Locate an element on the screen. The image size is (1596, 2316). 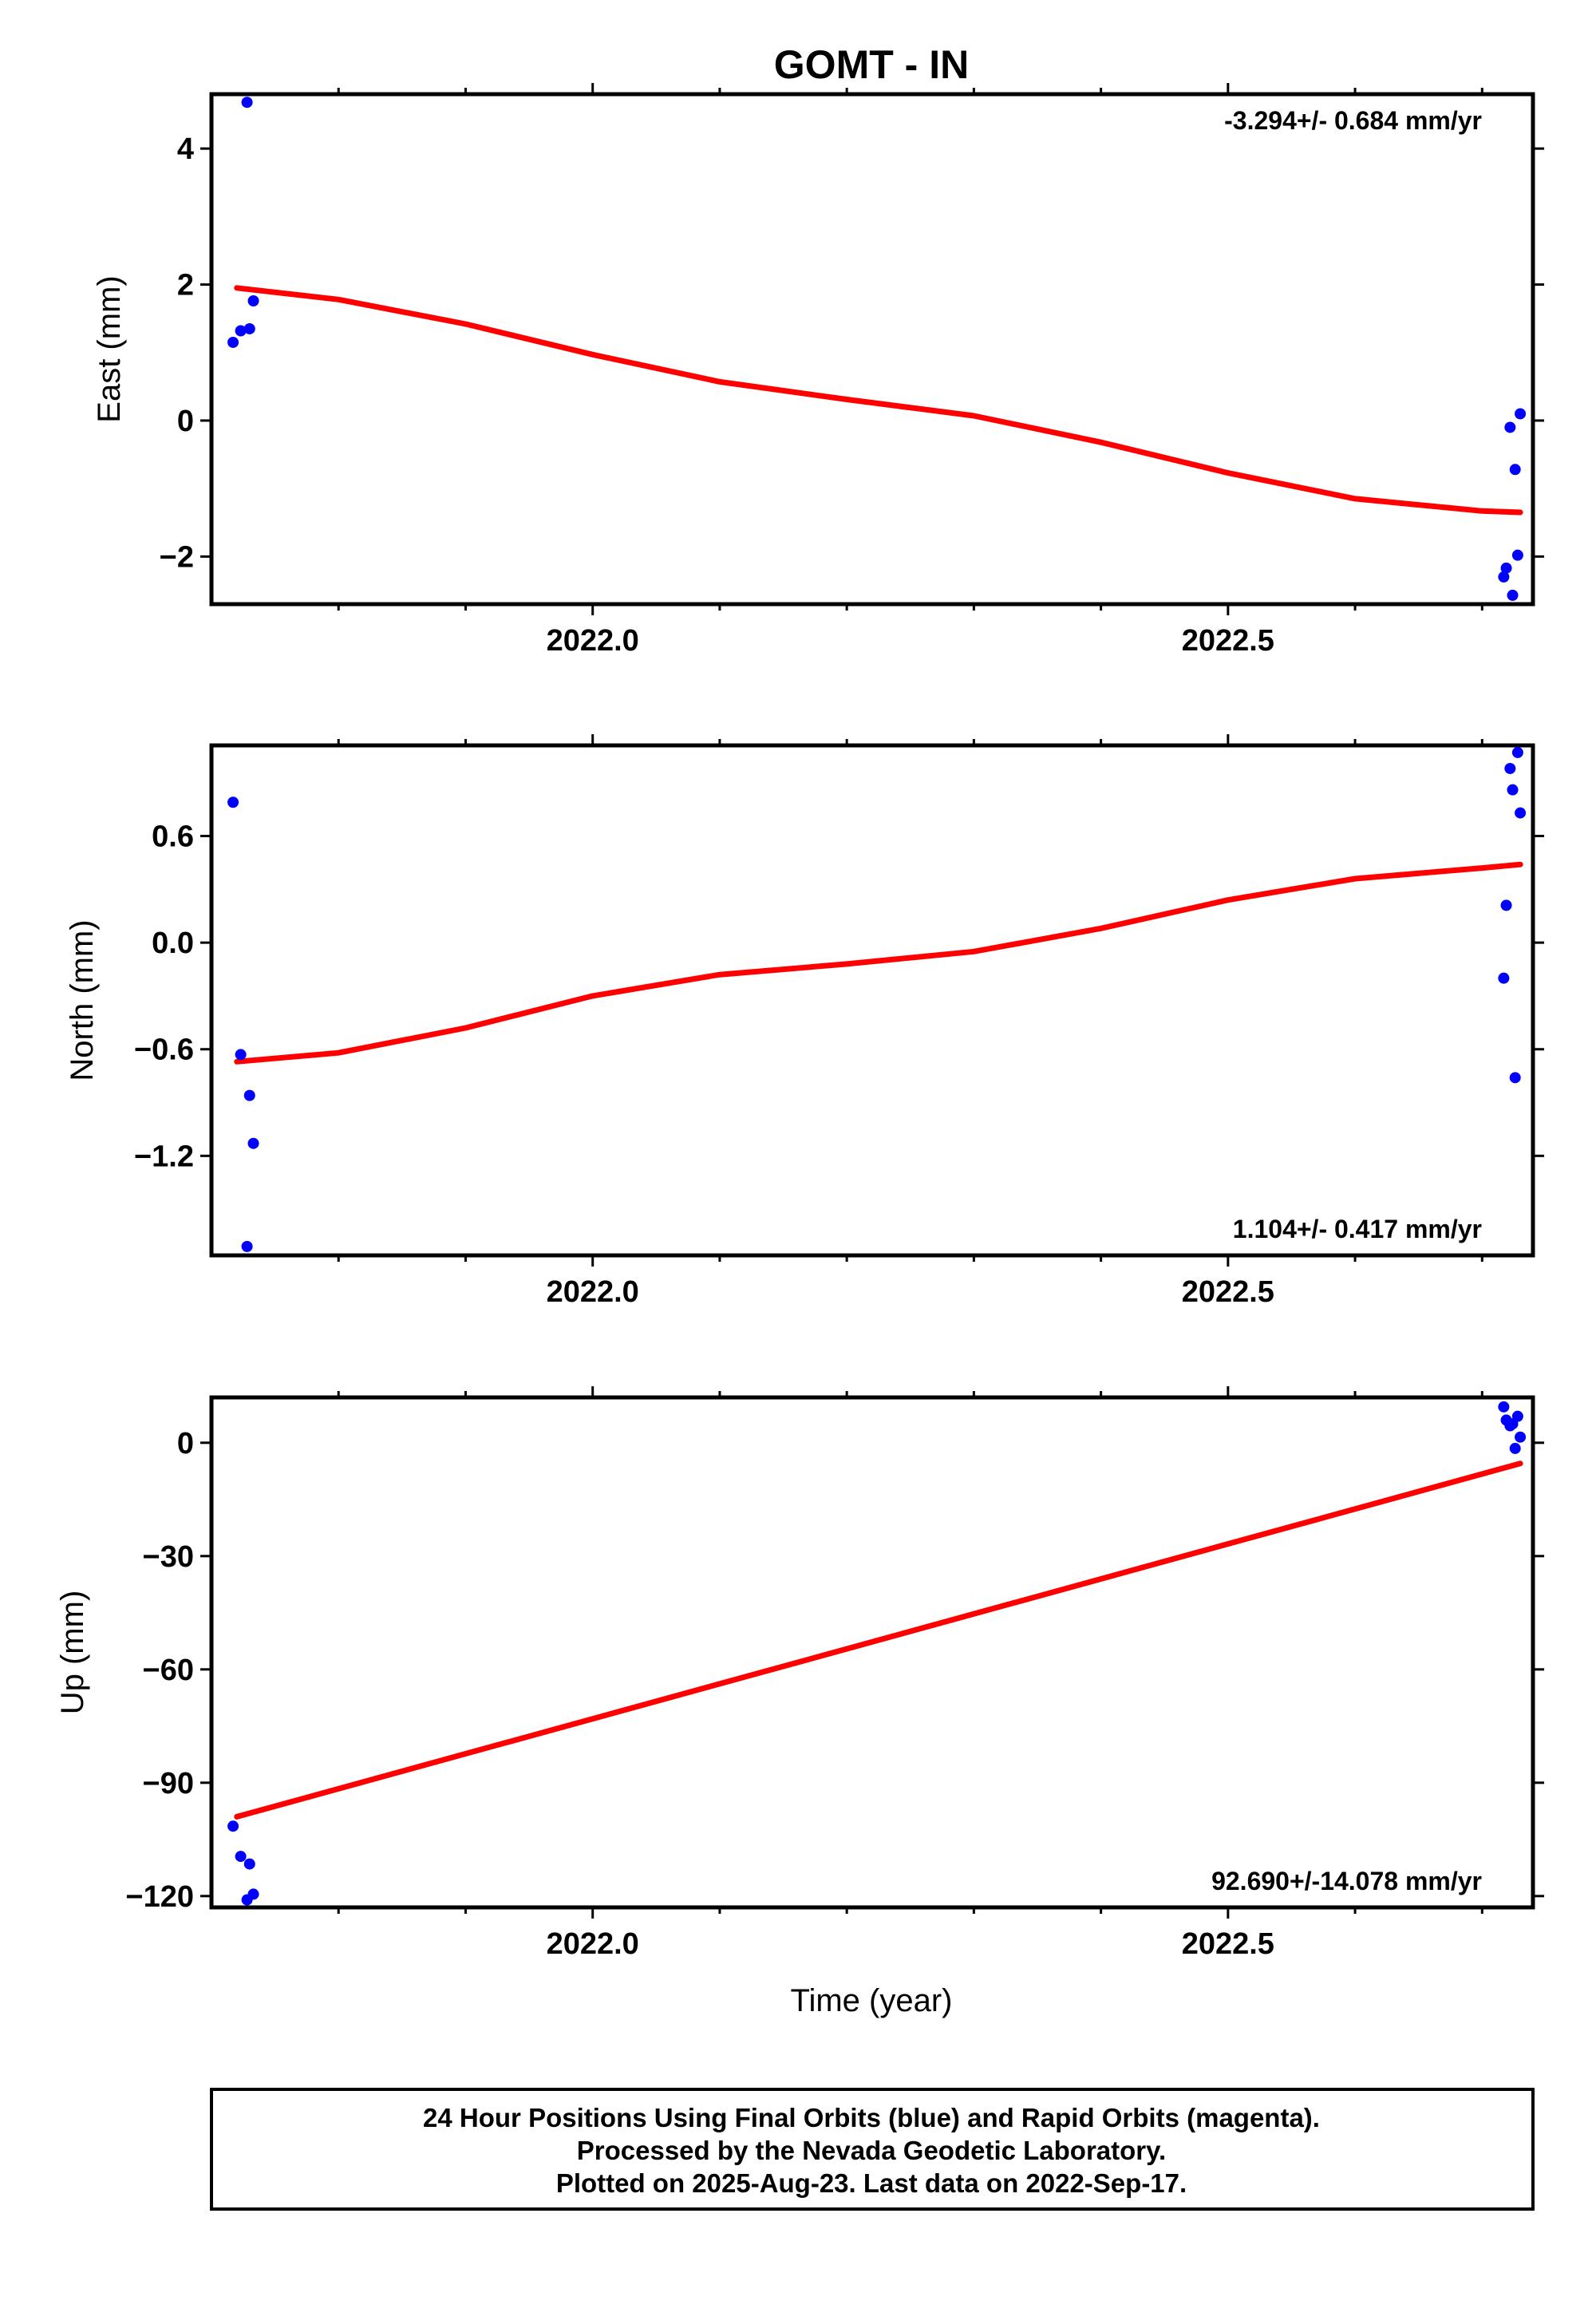
north-y-tick-label: −0.6 is located at coordinates (164, 1050).